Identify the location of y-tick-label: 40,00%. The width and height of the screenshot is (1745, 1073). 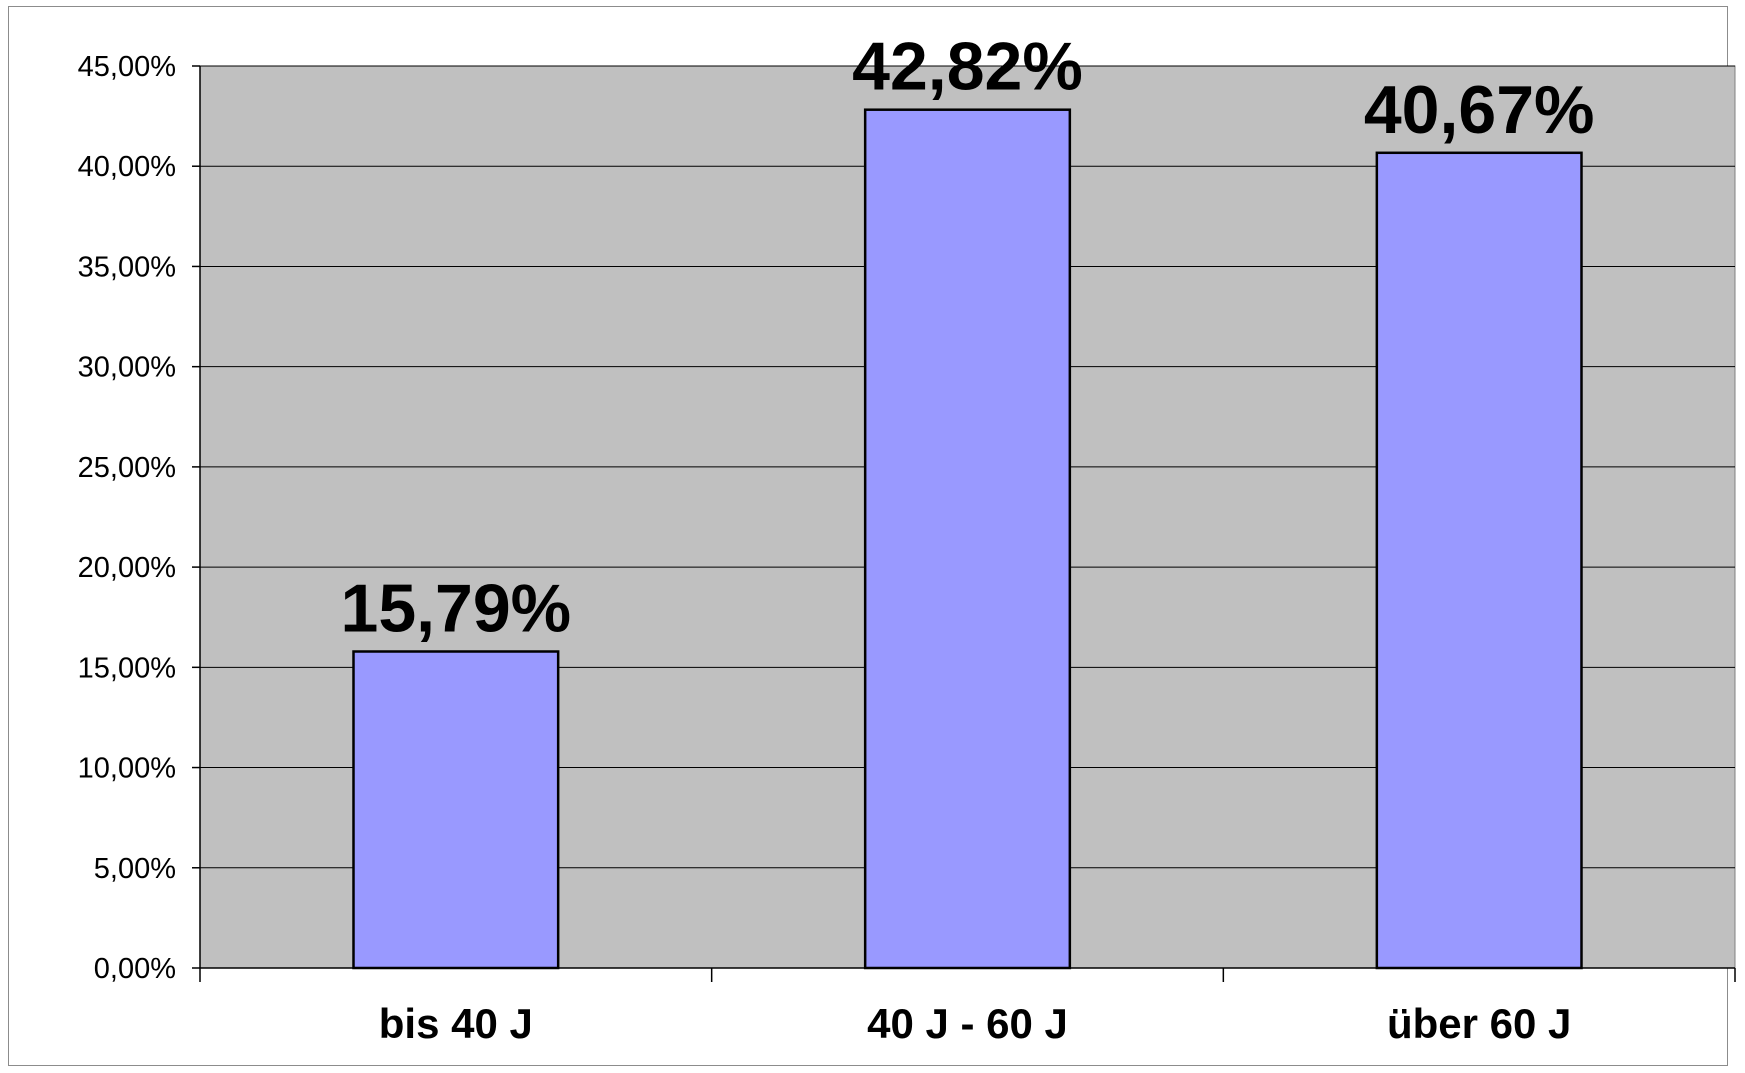
(127, 167).